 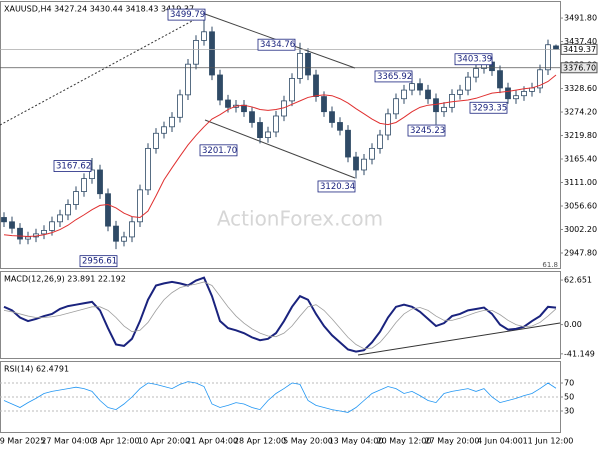 I want to click on x-tick-label: 27 Mar 04:00, so click(x=67, y=441).